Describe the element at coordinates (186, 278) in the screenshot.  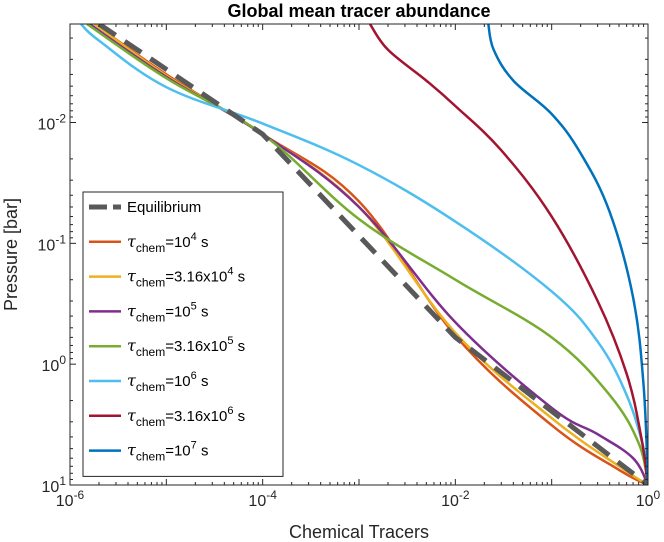
I see `legend-label-2: τchem=3.16x104 s` at that location.